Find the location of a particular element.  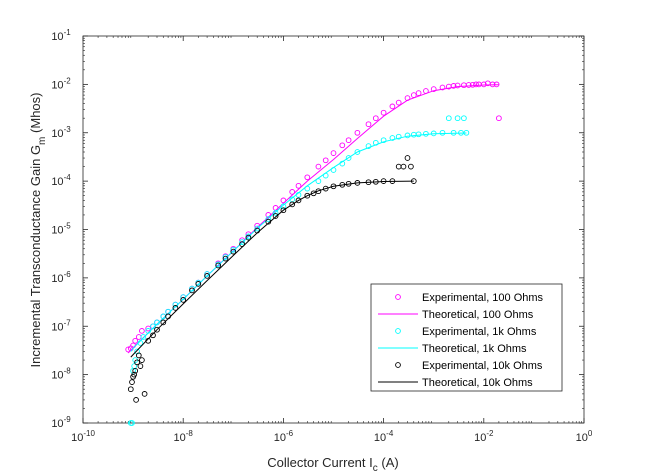

legend-entry-label: Theoretical, 1k Ohms is located at coordinates (474, 349).